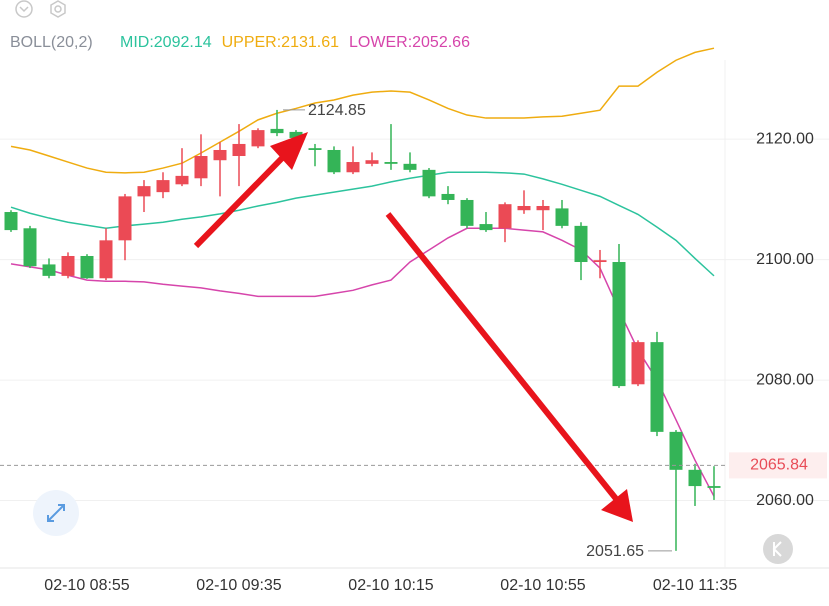 The image size is (829, 606). Describe the element at coordinates (242, 199) in the screenshot. I see `up-arrow-shaft` at that location.